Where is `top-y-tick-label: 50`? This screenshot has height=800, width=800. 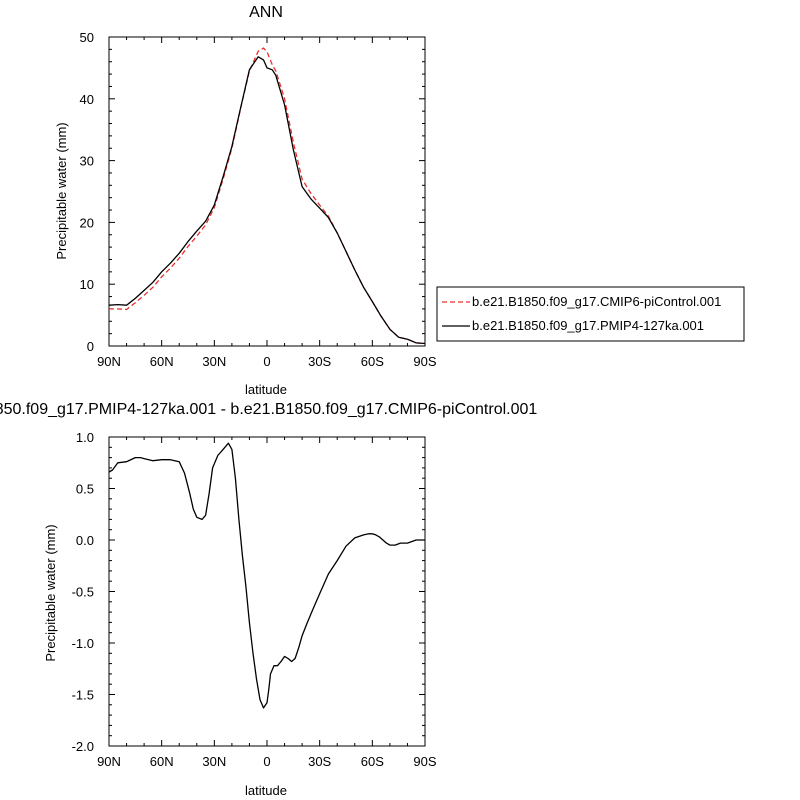
top-y-tick-label: 50 is located at coordinates (87, 37).